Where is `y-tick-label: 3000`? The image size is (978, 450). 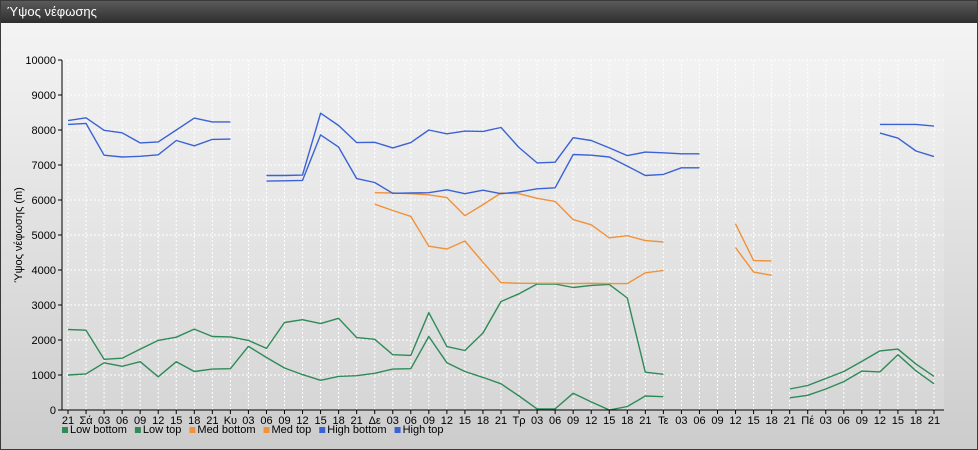
y-tick-label: 3000 is located at coordinates (44, 306).